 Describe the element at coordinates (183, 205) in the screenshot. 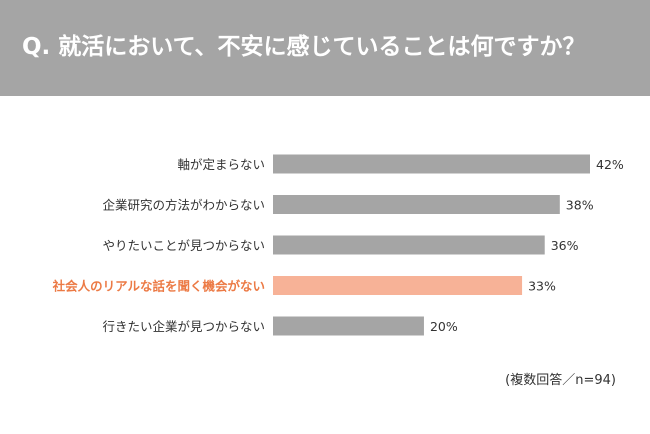

I see `category-label: 企業研究の方法がわからない` at that location.